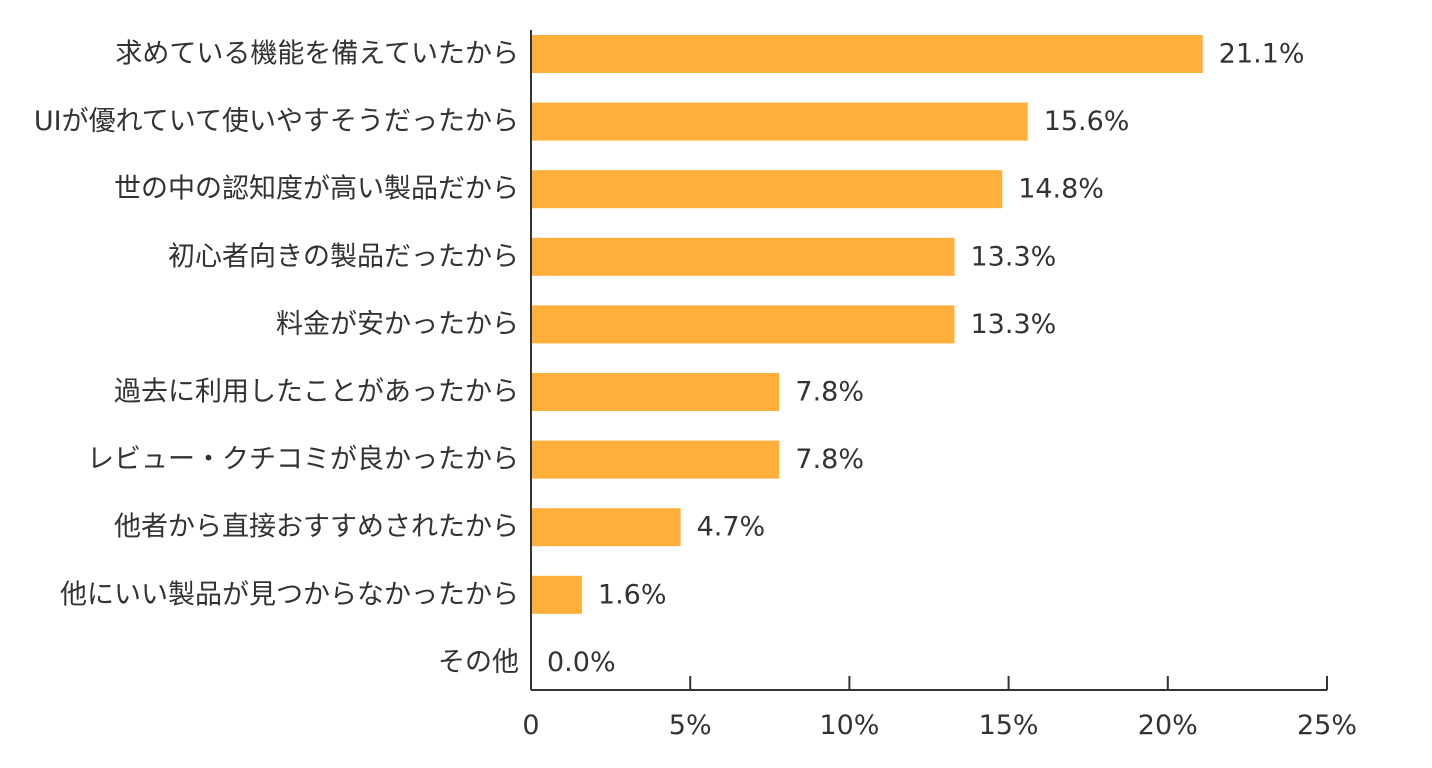  I want to click on category-label: 求めている機能を備えていたから, so click(317, 54).